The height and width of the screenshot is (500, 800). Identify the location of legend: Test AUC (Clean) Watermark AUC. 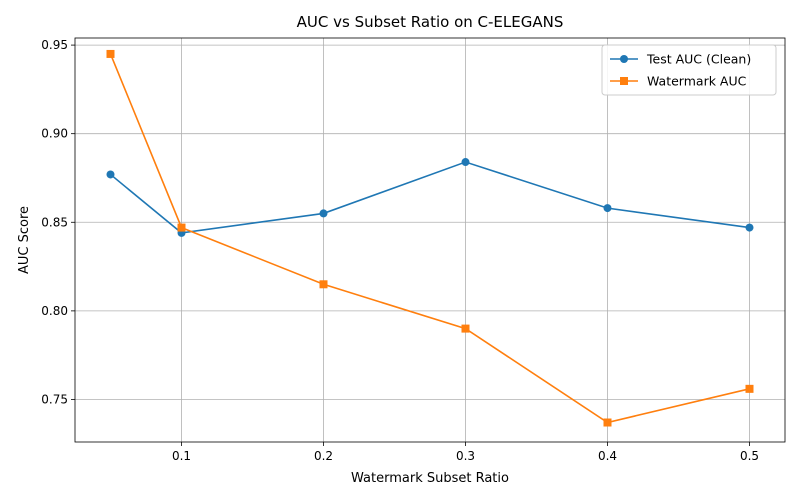
(689, 70).